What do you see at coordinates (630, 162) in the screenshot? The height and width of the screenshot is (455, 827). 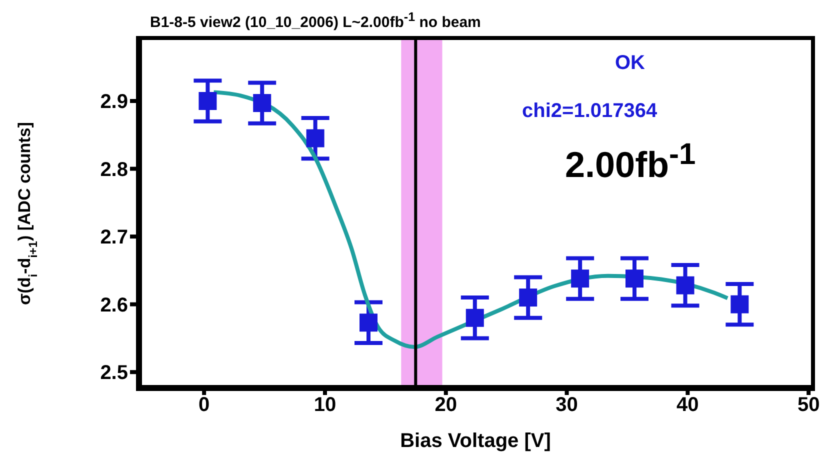 I see `annotation: 2.00fb$^{-1}$` at bounding box center [630, 162].